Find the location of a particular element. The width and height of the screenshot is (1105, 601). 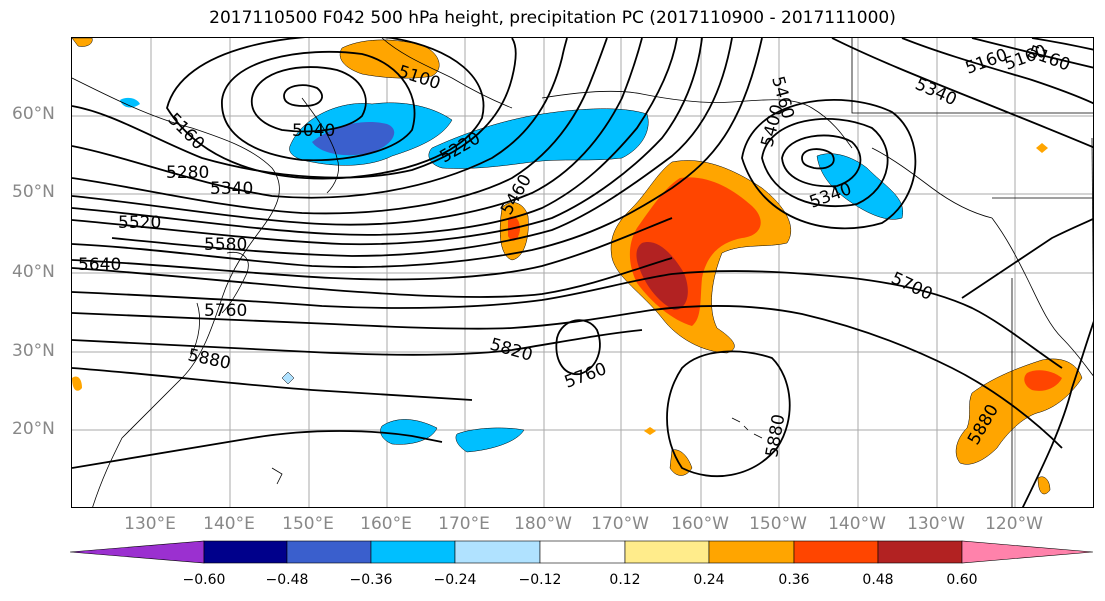

contour-low-east-inner is located at coordinates (818, 159).